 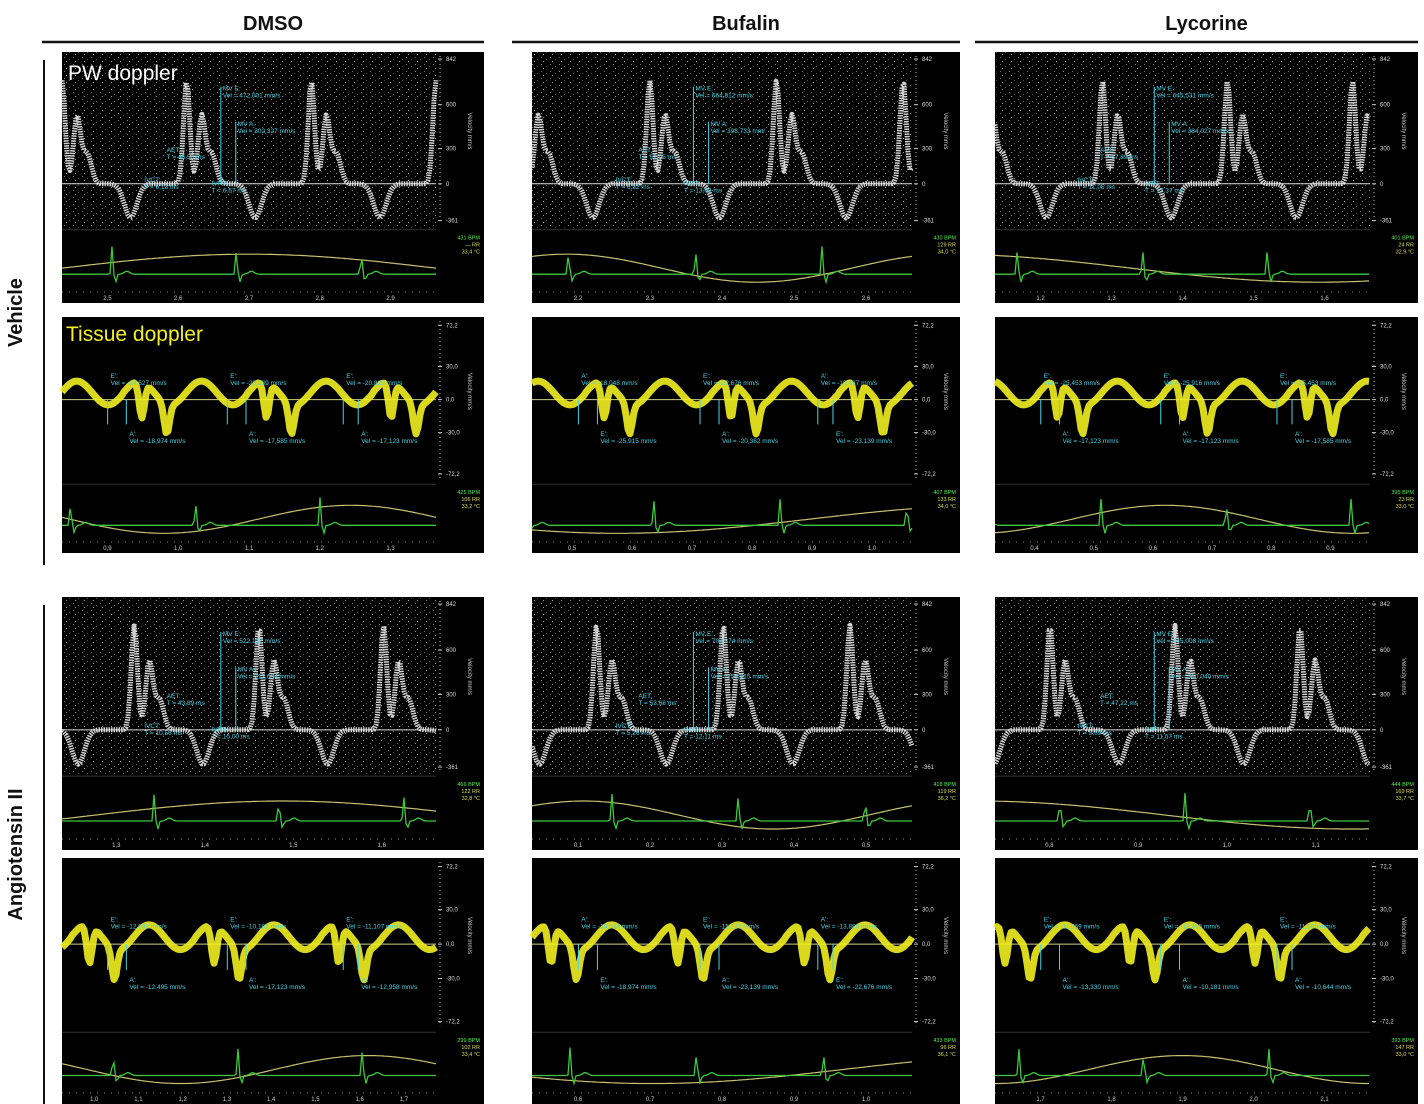 I want to click on annotation-value: Vel = 664,812 mm/s, so click(x=724, y=96).